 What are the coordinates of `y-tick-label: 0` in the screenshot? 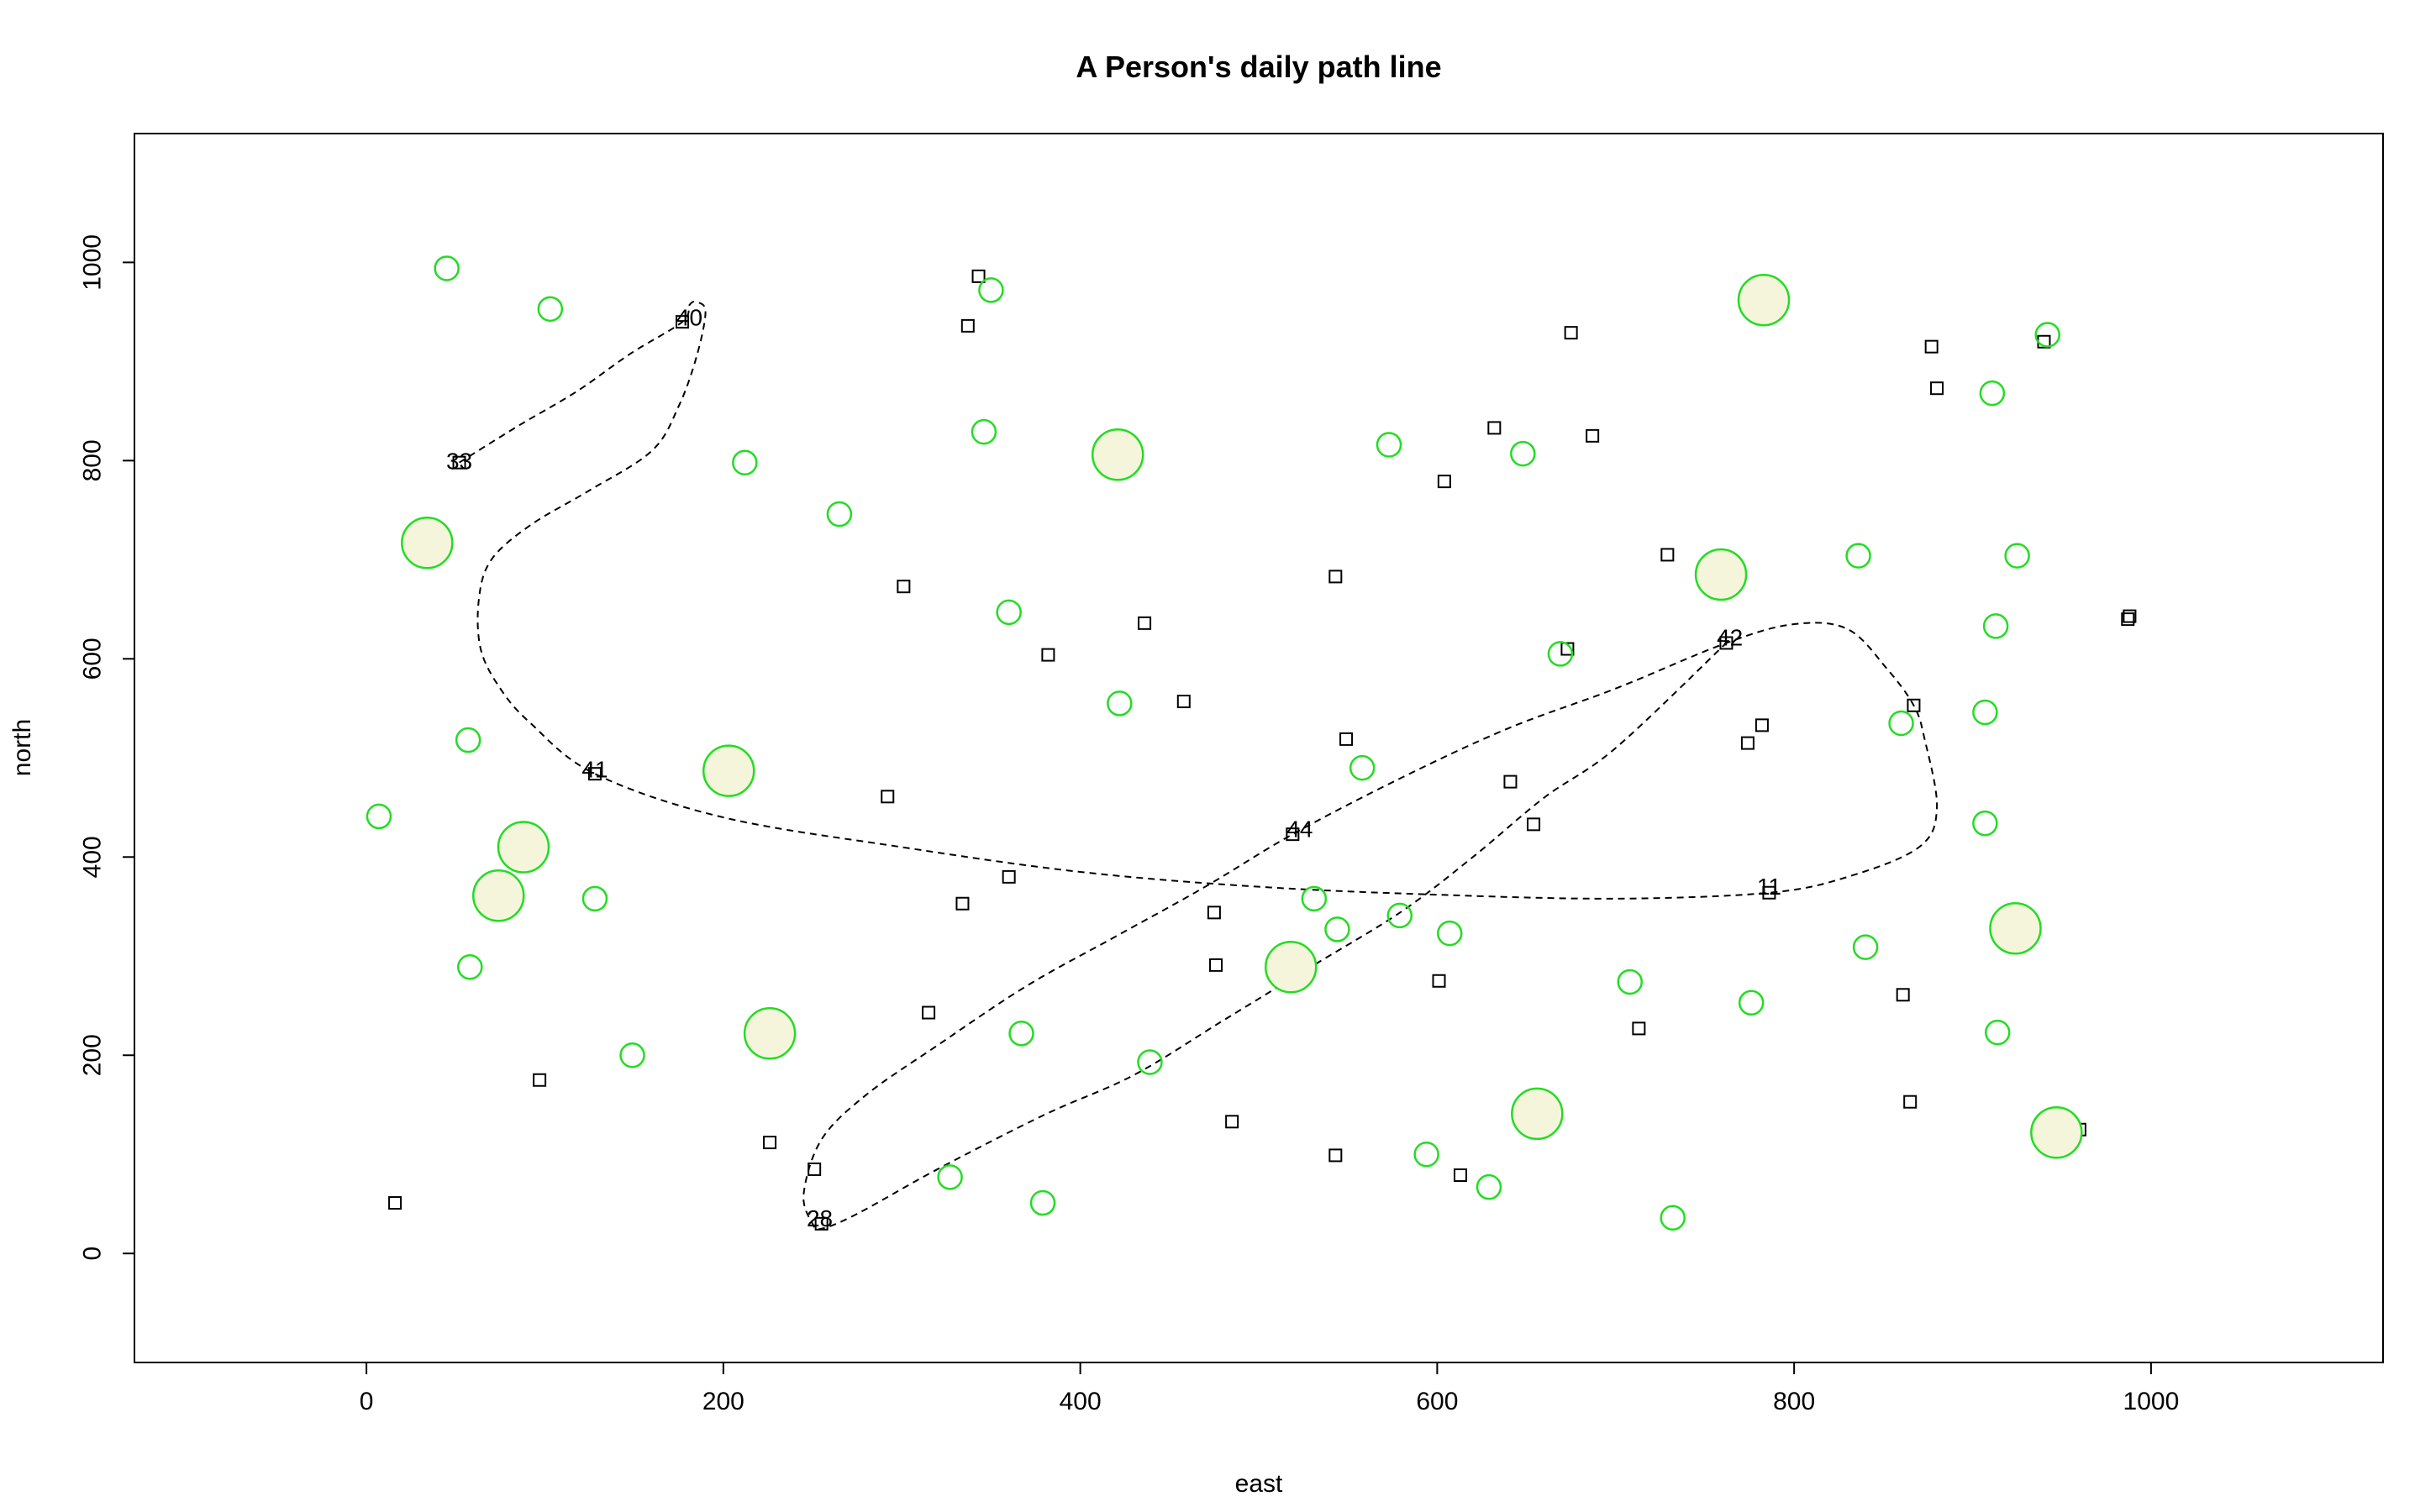 It's located at (93, 1254).